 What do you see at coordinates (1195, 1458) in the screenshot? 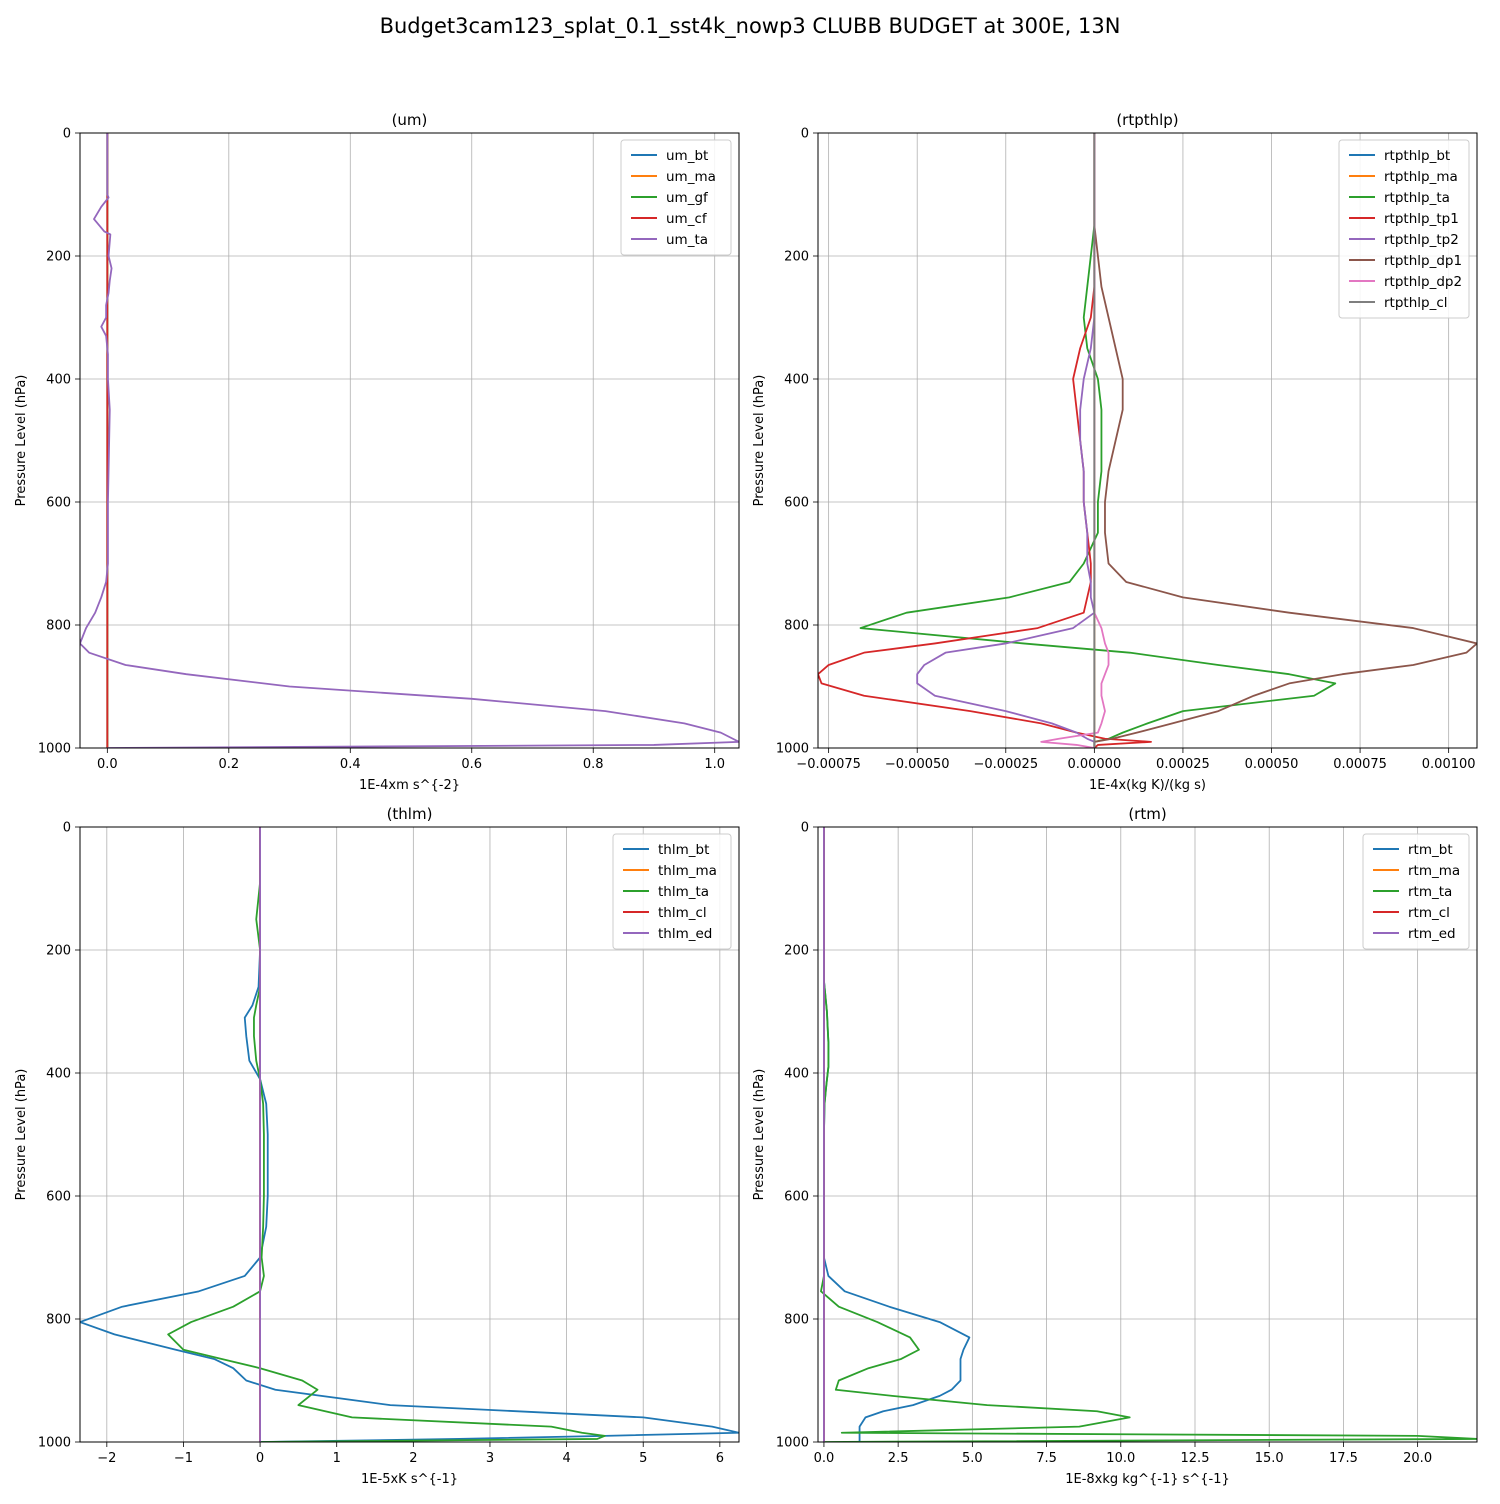
I see `x-tick-label: 12.5` at bounding box center [1195, 1458].